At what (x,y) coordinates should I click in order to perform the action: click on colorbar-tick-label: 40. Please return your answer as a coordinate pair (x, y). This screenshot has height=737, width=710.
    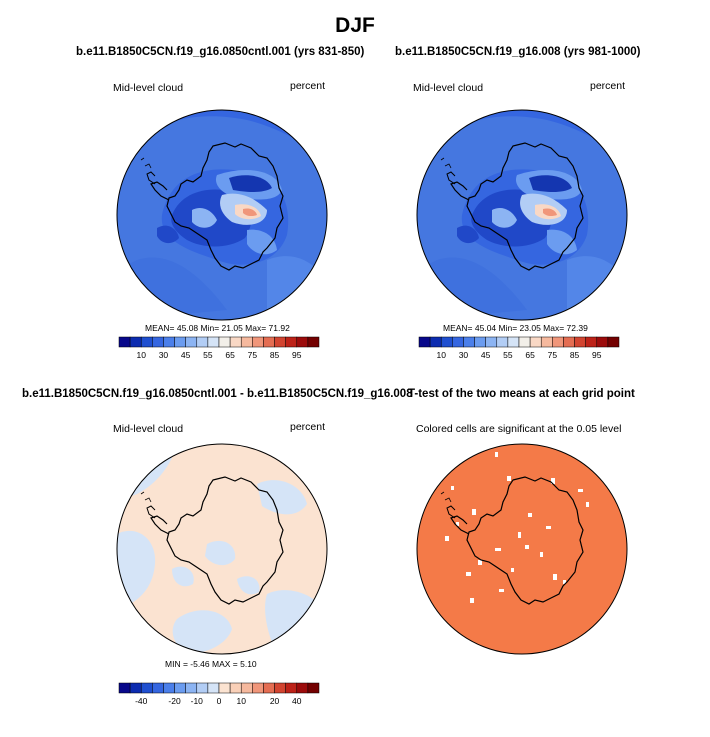
    Looking at the image, I should click on (297, 701).